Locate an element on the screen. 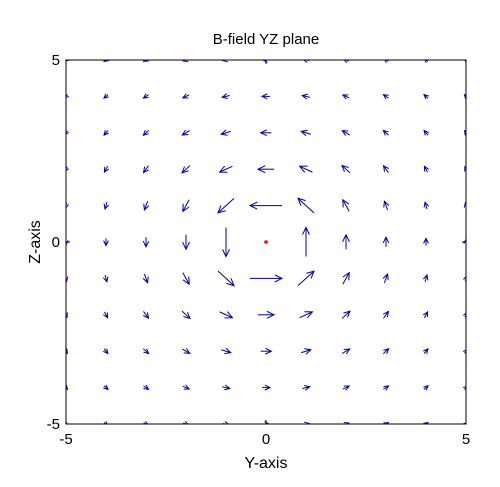 The width and height of the screenshot is (500, 487). x-tick-label-1: 0 is located at coordinates (266, 439).